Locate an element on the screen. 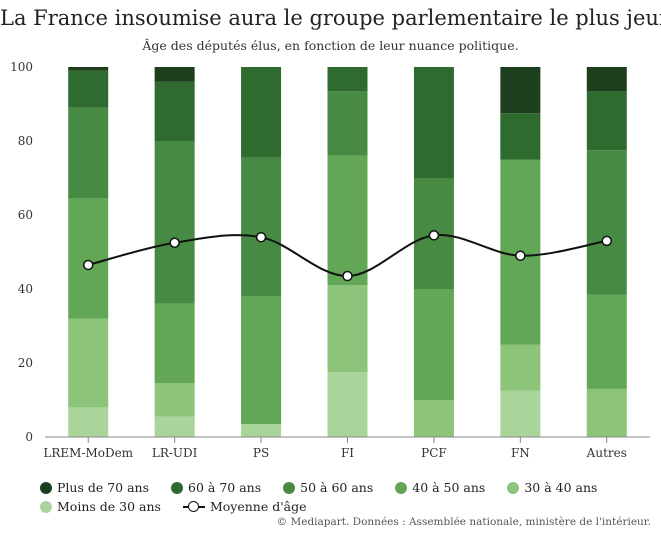 Image resolution: width=661 pixels, height=539 pixels. x-tick-label: FN is located at coordinates (520, 453).